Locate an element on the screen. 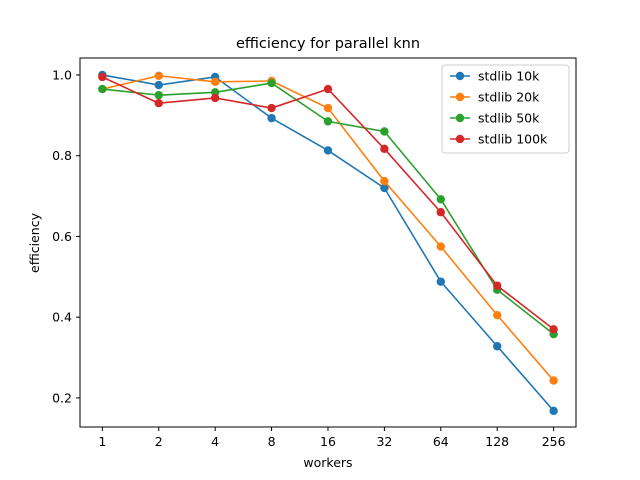 This screenshot has height=480, width=640. legend-label: stdlib 20k is located at coordinates (509, 97).